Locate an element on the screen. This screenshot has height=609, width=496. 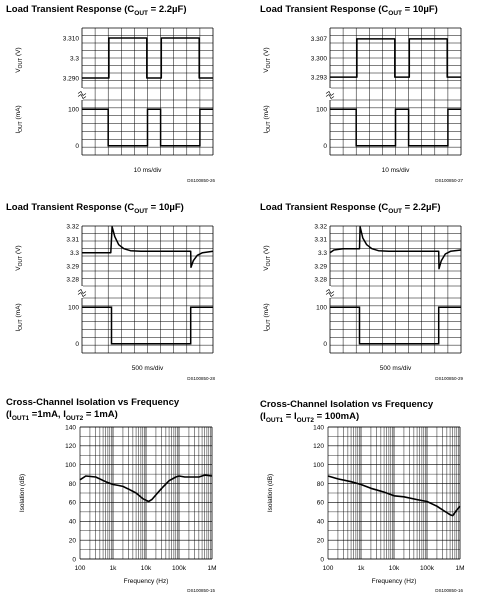
figure-id: DS100850-27 is located at coordinates (449, 180).